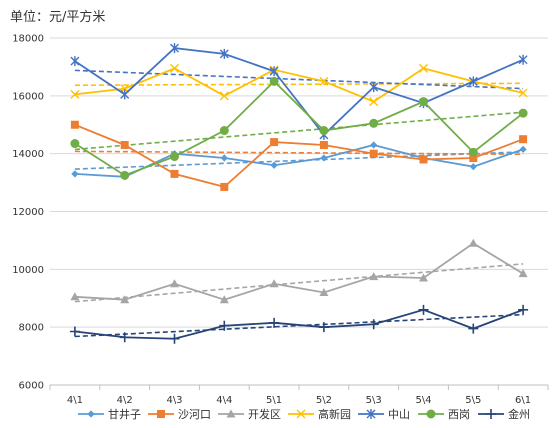 The height and width of the screenshot is (428, 558). Describe the element at coordinates (28, 39) in the screenshot. I see `y-tick-label: 18000` at that location.